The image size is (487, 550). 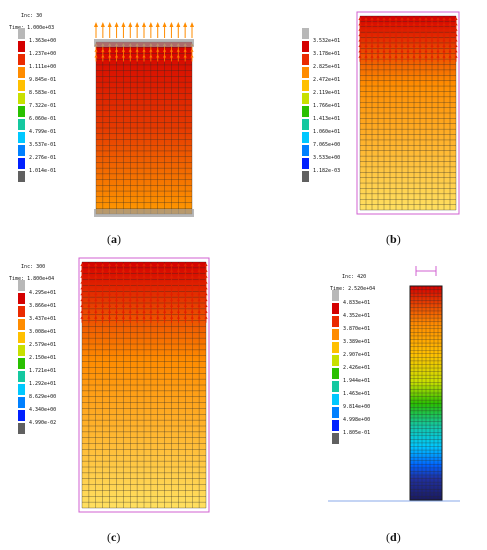 I want to click on legend-label: 2.907e+01, so click(x=357, y=355).